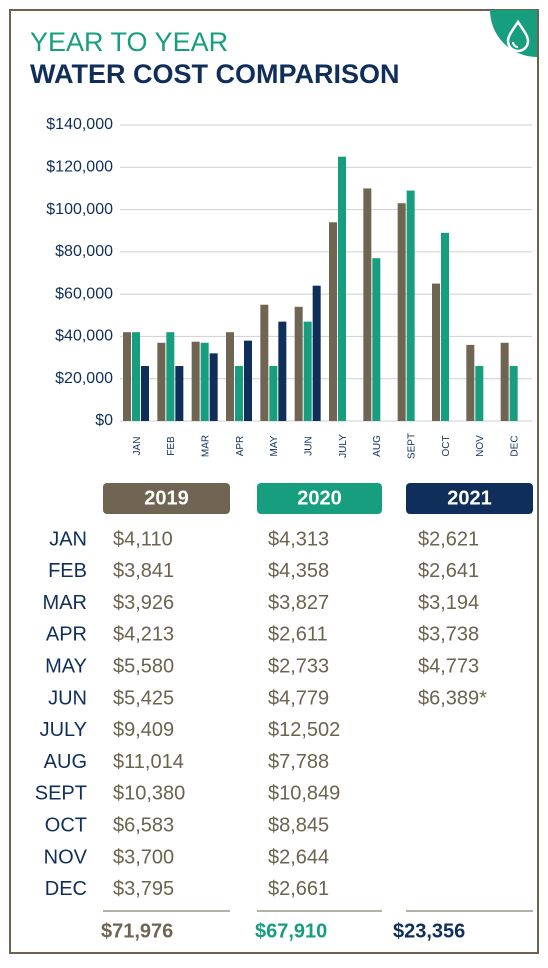  I want to click on cost-cell: $3,700, so click(143, 857).